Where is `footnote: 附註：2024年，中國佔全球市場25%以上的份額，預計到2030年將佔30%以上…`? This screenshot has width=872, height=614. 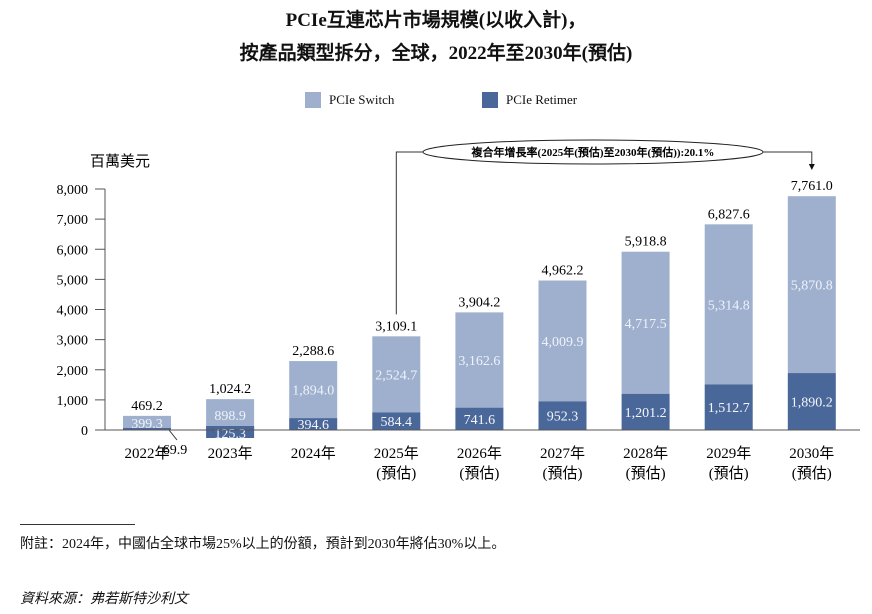
footnote: 附註：2024年，中國佔全球市場25%以上的份額，預計到2030年將佔30%以上… is located at coordinates (263, 544).